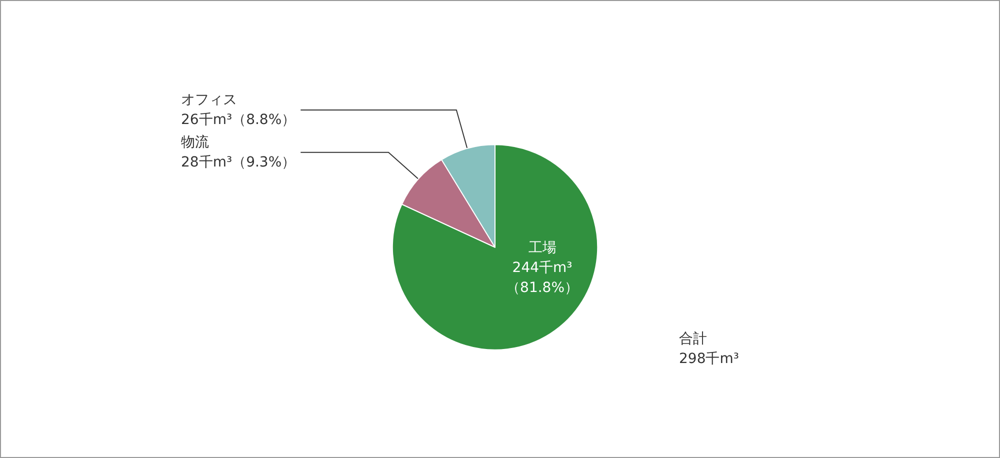 The height and width of the screenshot is (458, 1000). Describe the element at coordinates (709, 349) in the screenshot. I see `text: 合計 298千m³` at that location.